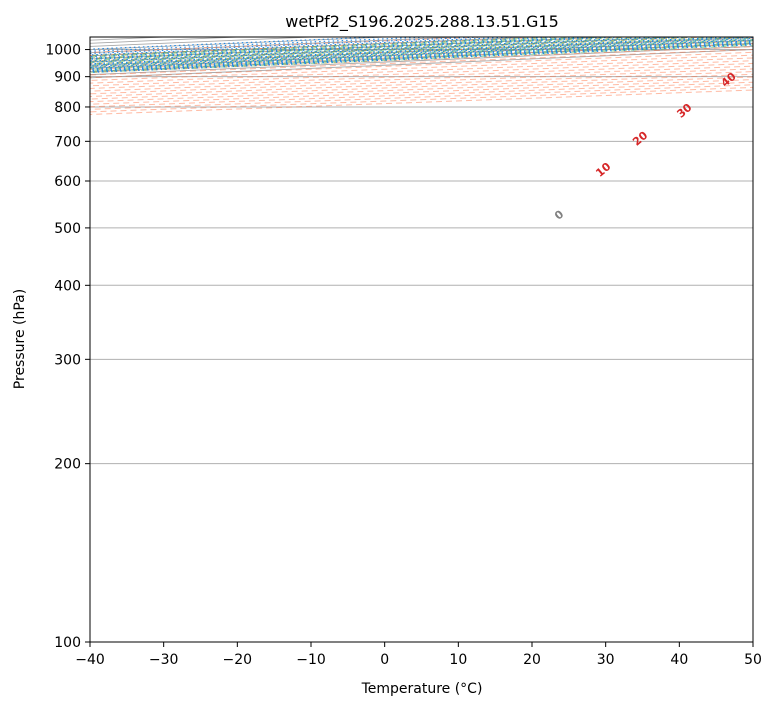  What do you see at coordinates (238, 660) in the screenshot?
I see `x-tick-label: −20` at bounding box center [238, 660].